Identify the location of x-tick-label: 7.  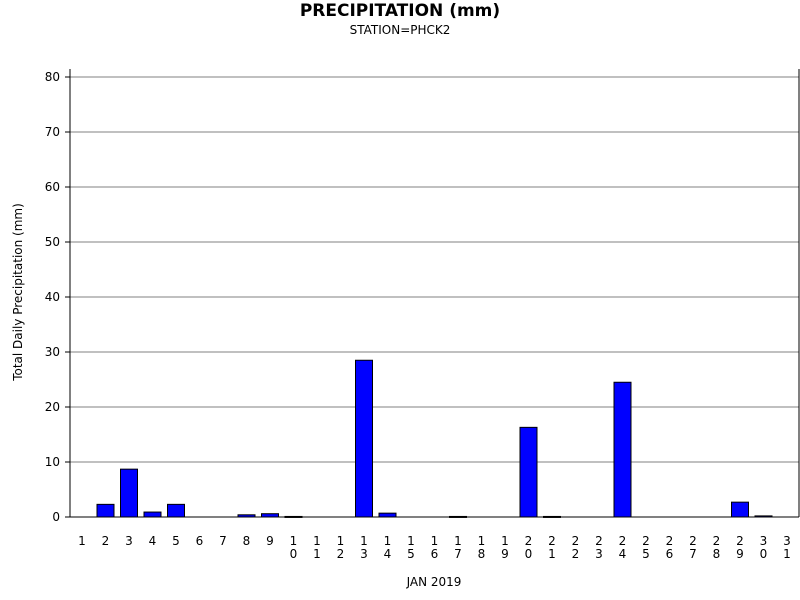
(223, 541).